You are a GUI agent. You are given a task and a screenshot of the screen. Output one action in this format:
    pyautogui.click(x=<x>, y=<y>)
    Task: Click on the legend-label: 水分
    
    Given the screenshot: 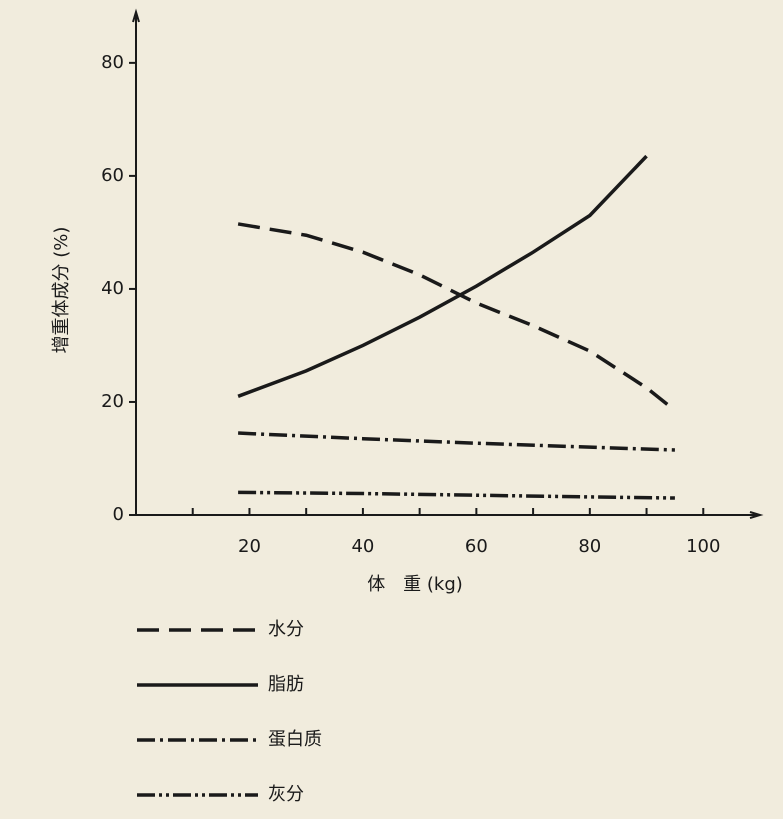 What is the action you would take?
    pyautogui.click(x=286, y=629)
    